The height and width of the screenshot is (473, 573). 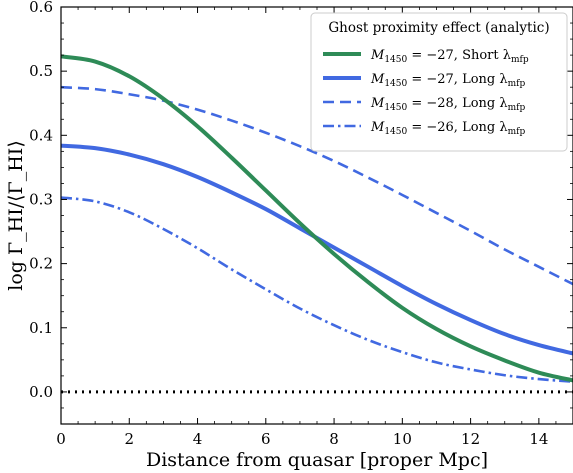 I want to click on x-tick-label: 14, so click(x=538, y=439).